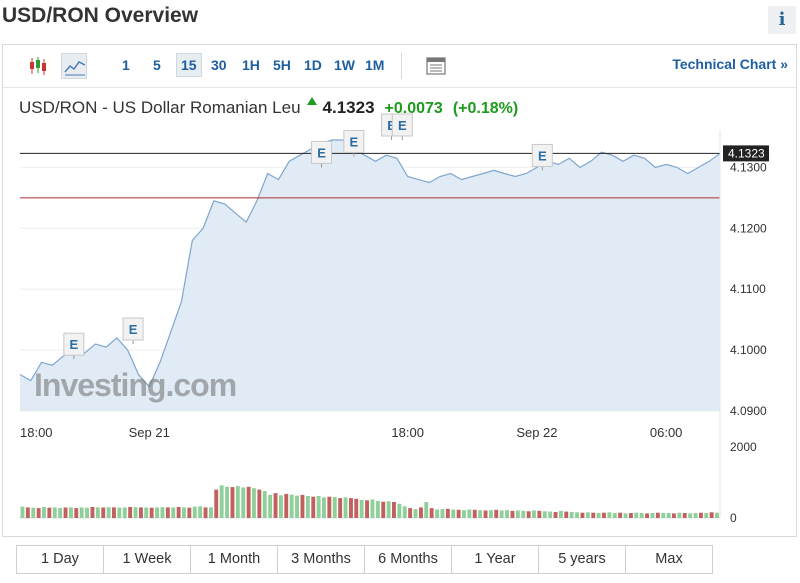 The height and width of the screenshot is (583, 800). Describe the element at coordinates (344, 65) in the screenshot. I see `interval-1w: 1W` at that location.